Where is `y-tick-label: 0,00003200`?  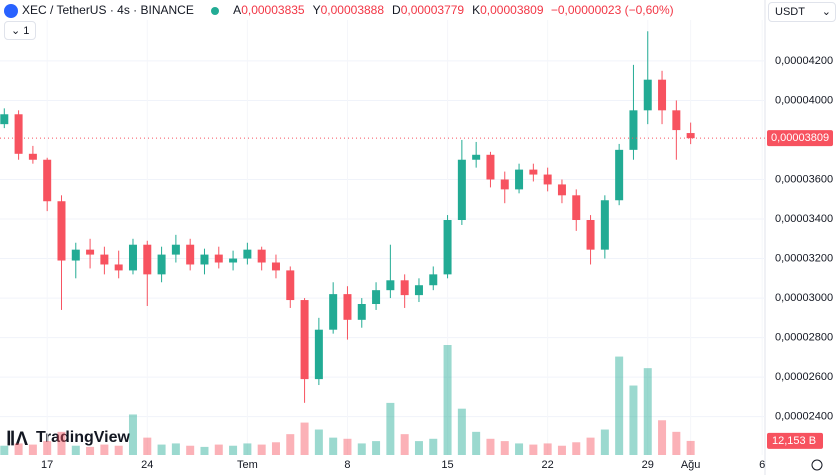 y-tick-label: 0,00003200 is located at coordinates (804, 258).